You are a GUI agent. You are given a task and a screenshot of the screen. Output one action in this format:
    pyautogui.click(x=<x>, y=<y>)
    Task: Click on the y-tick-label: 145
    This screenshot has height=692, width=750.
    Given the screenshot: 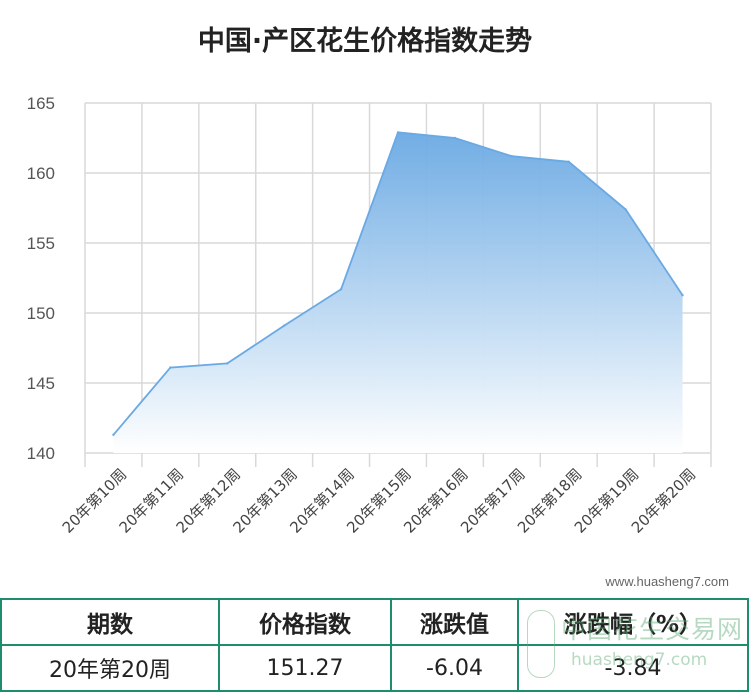 What is the action you would take?
    pyautogui.click(x=41, y=383)
    